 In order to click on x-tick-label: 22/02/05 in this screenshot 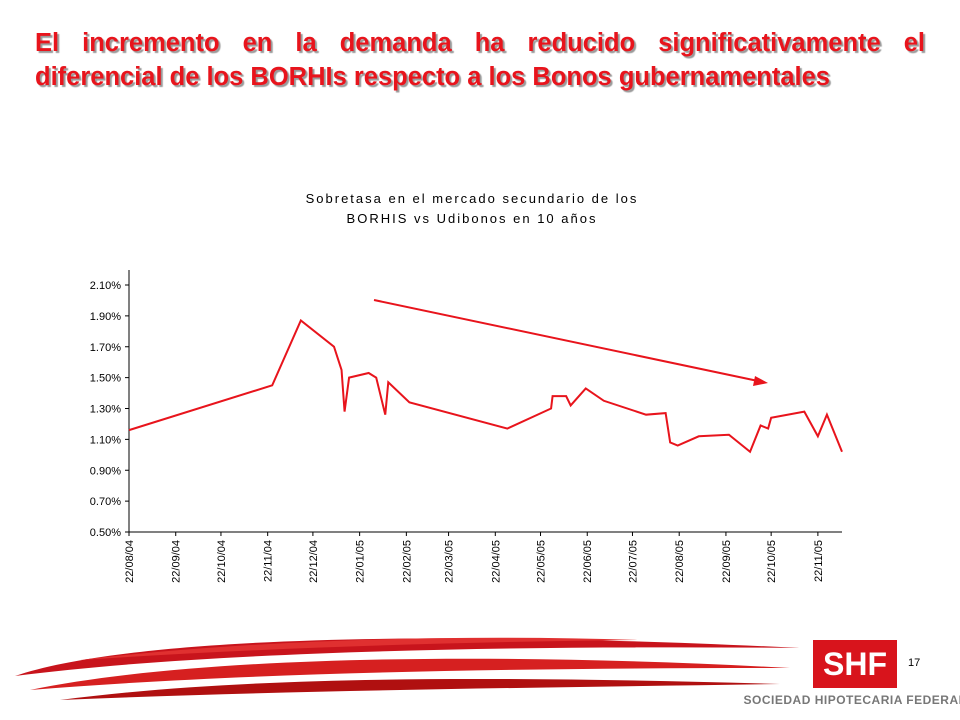, I will do `click(407, 561)`.